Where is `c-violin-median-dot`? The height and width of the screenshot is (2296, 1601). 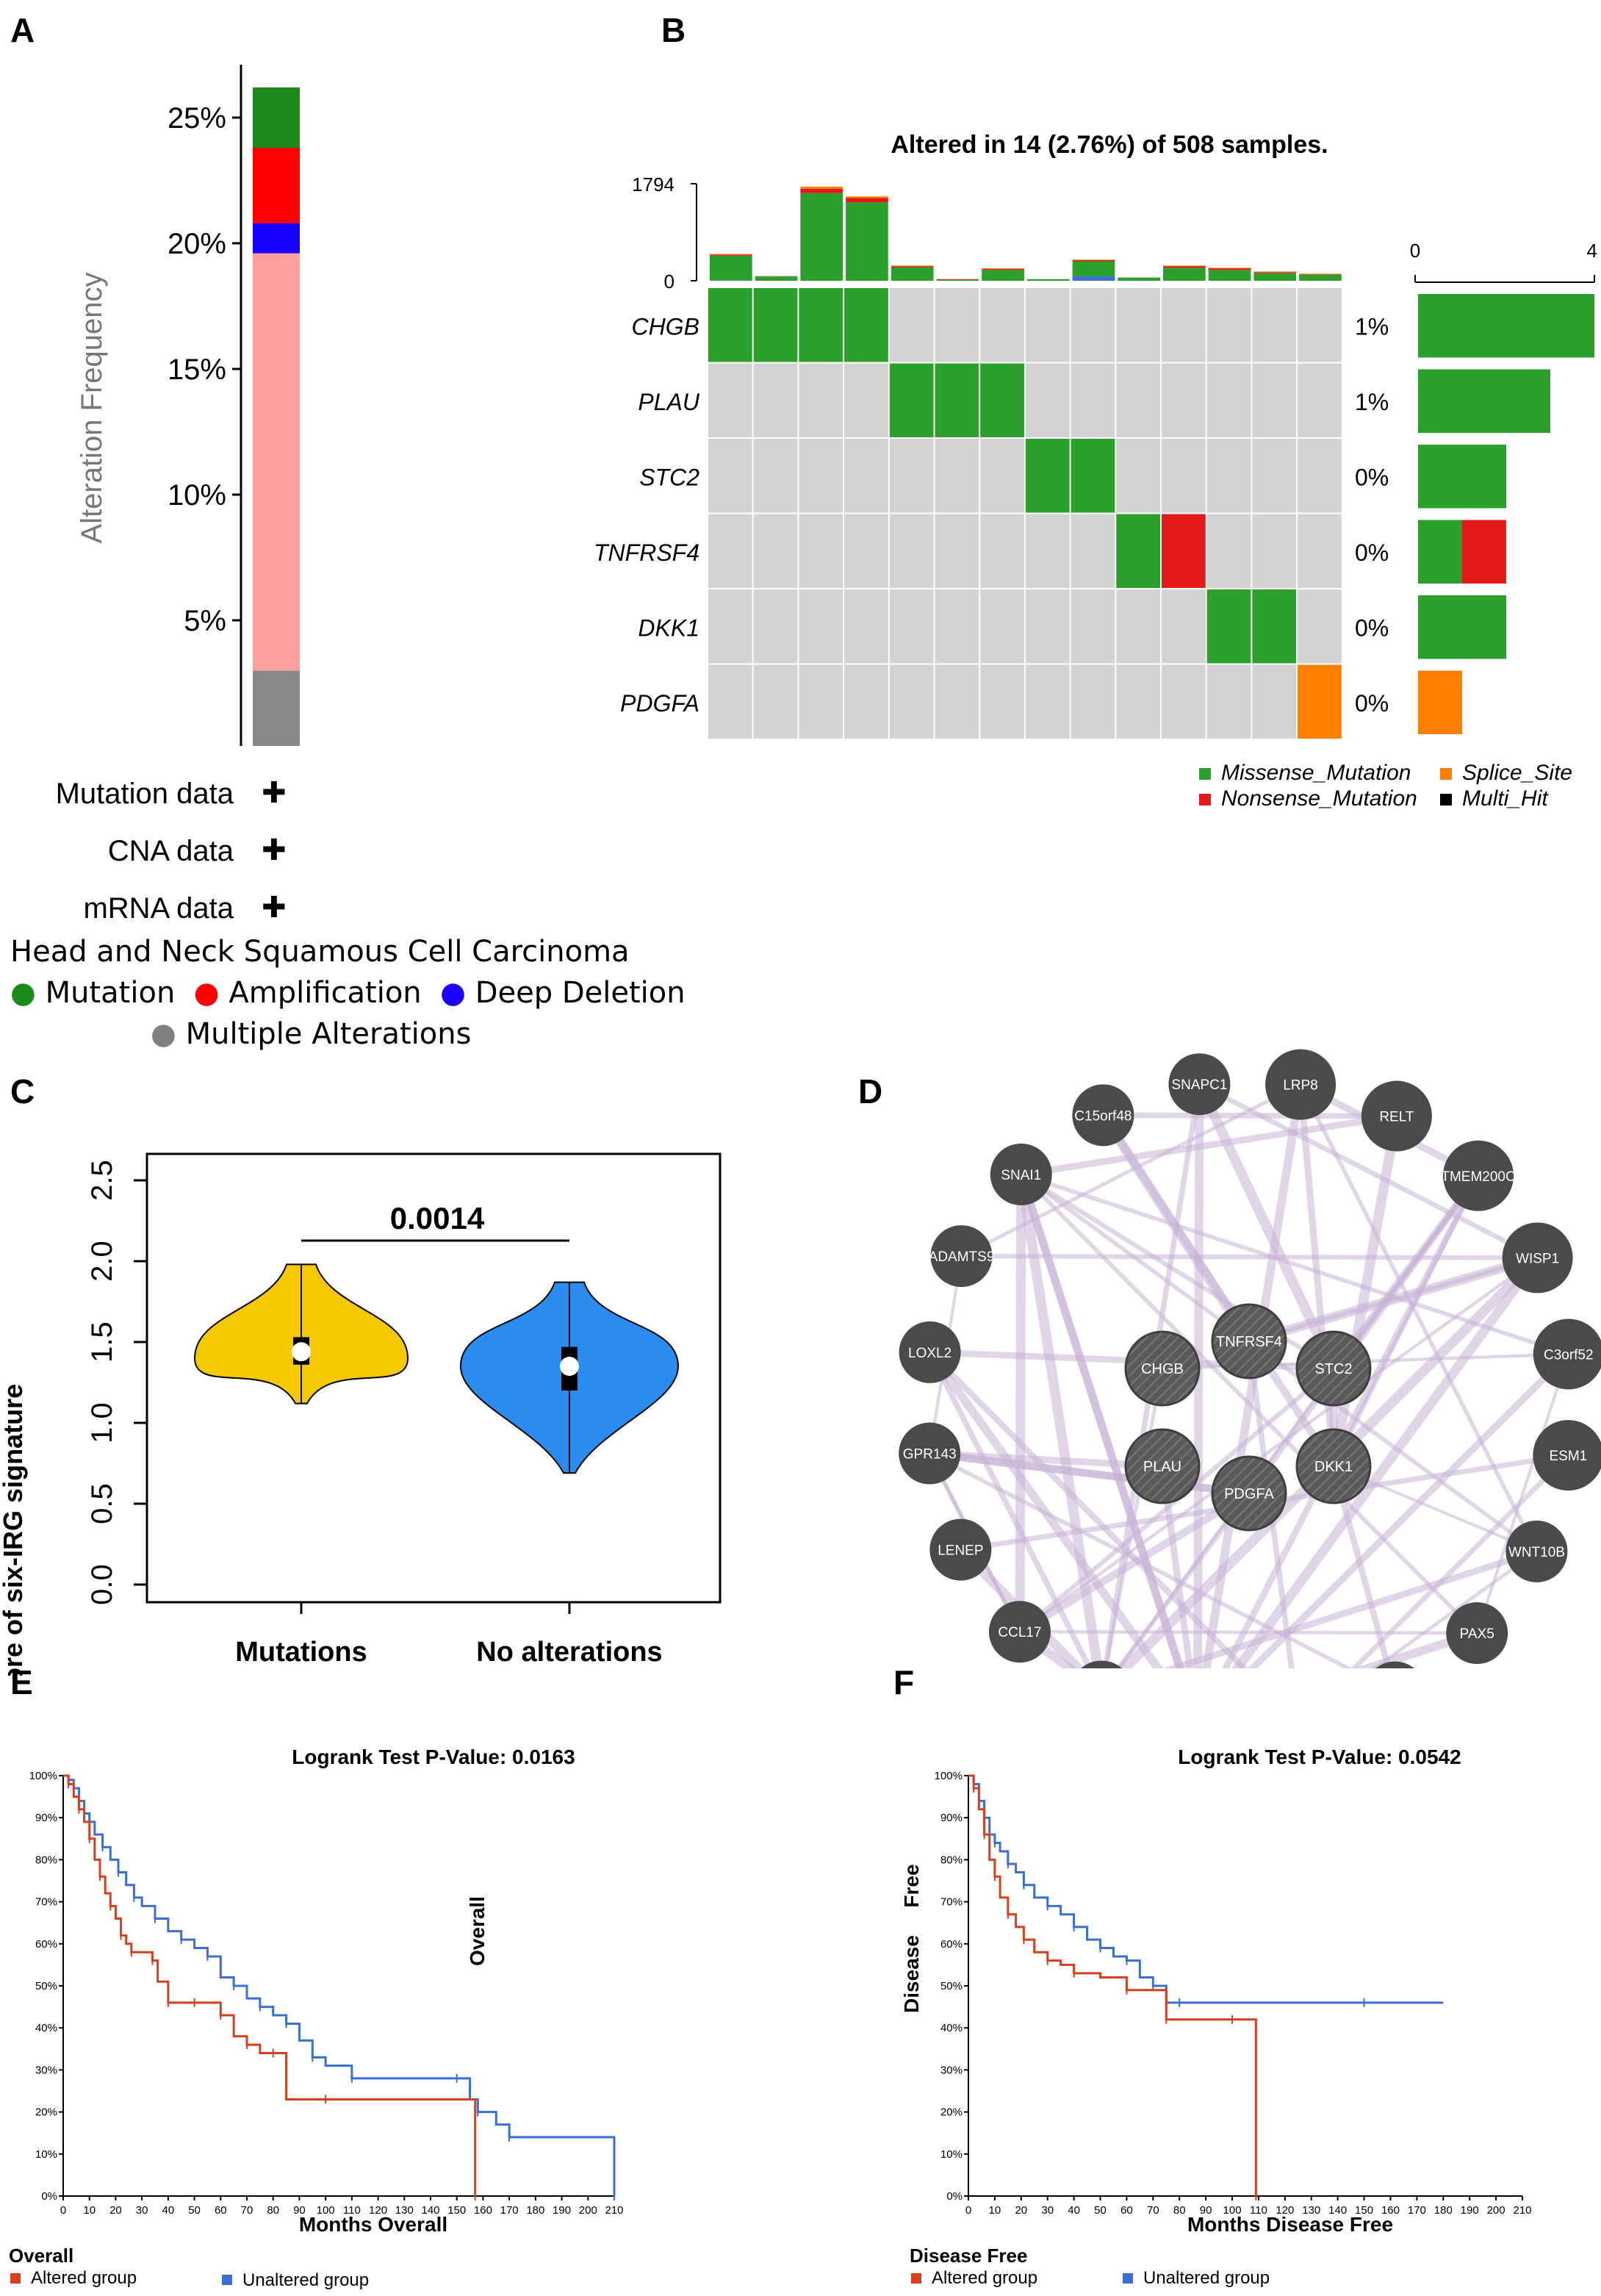 c-violin-median-dot is located at coordinates (569, 1366).